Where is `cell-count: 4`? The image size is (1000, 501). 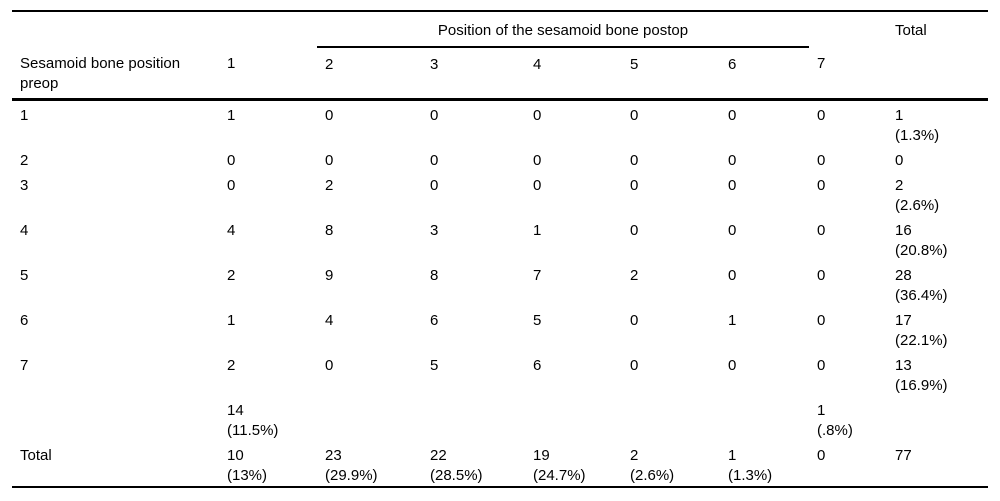
cell-count: 4 is located at coordinates (329, 320).